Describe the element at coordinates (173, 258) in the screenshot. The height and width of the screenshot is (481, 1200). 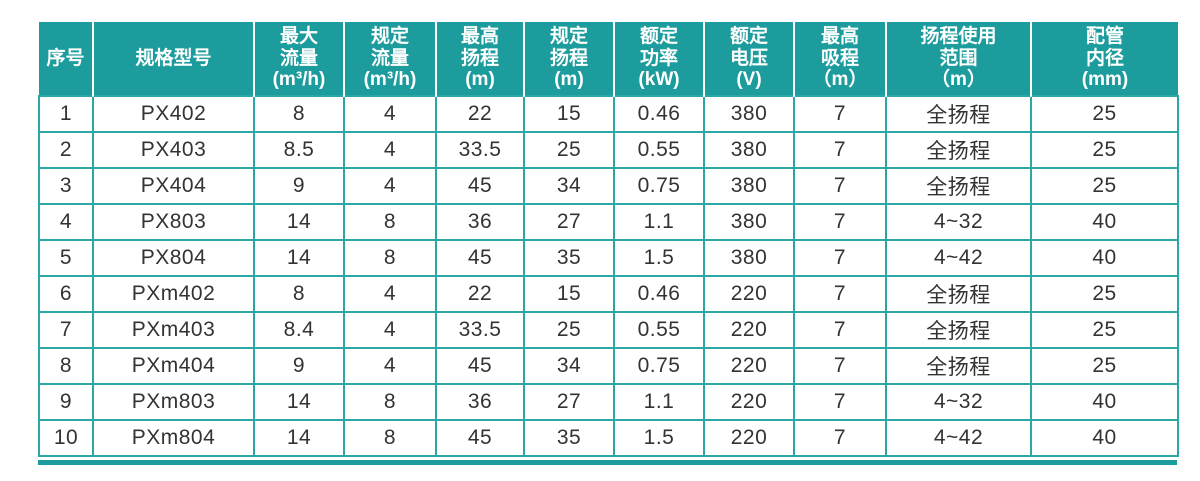
I see `cell-model: PX804` at that location.